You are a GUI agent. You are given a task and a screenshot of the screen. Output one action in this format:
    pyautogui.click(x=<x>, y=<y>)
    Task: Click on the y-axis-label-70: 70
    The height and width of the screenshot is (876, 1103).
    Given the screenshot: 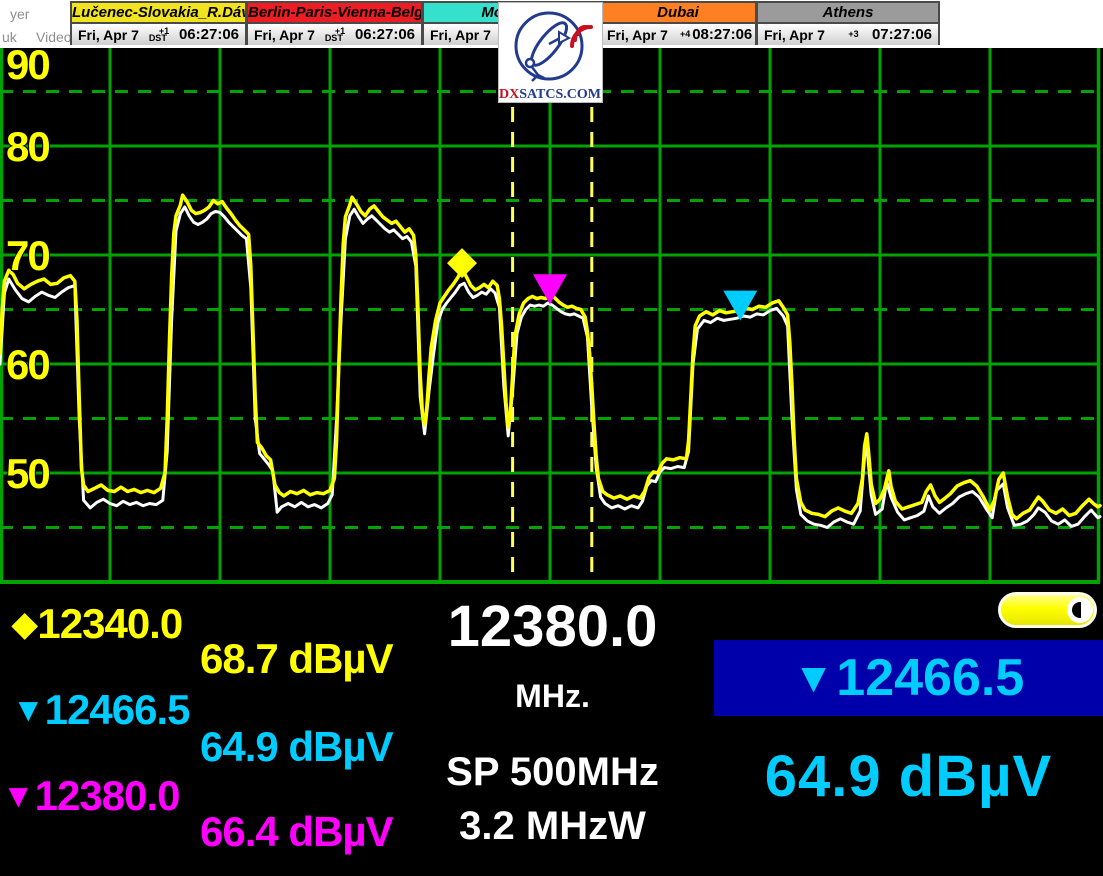 What is the action you would take?
    pyautogui.click(x=27, y=255)
    